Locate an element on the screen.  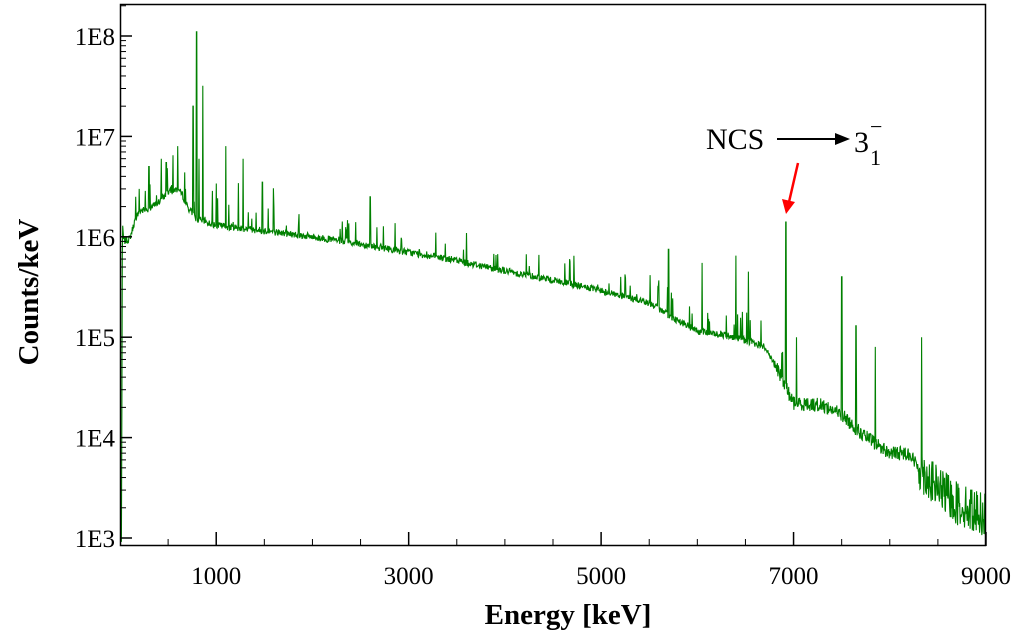
y-axis: 1E3 1E4 1E5 1E6 1E7 1E8 is located at coordinates (103, 279).